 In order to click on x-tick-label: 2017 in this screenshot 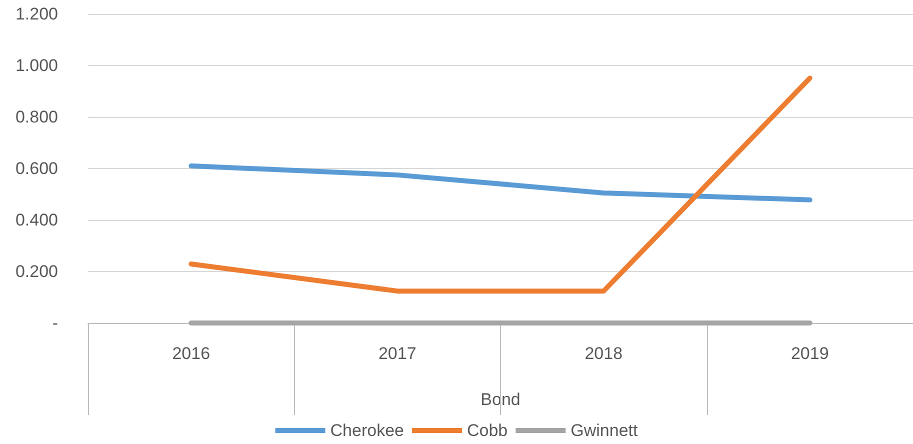, I will do `click(397, 353)`.